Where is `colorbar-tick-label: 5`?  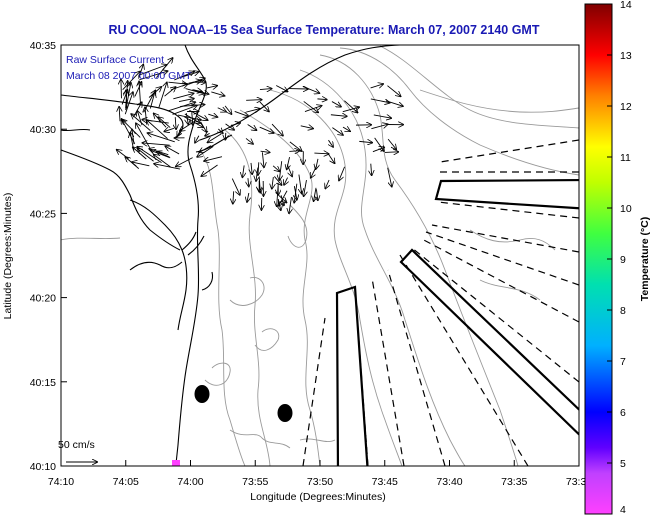
colorbar-tick-label: 5 is located at coordinates (623, 464).